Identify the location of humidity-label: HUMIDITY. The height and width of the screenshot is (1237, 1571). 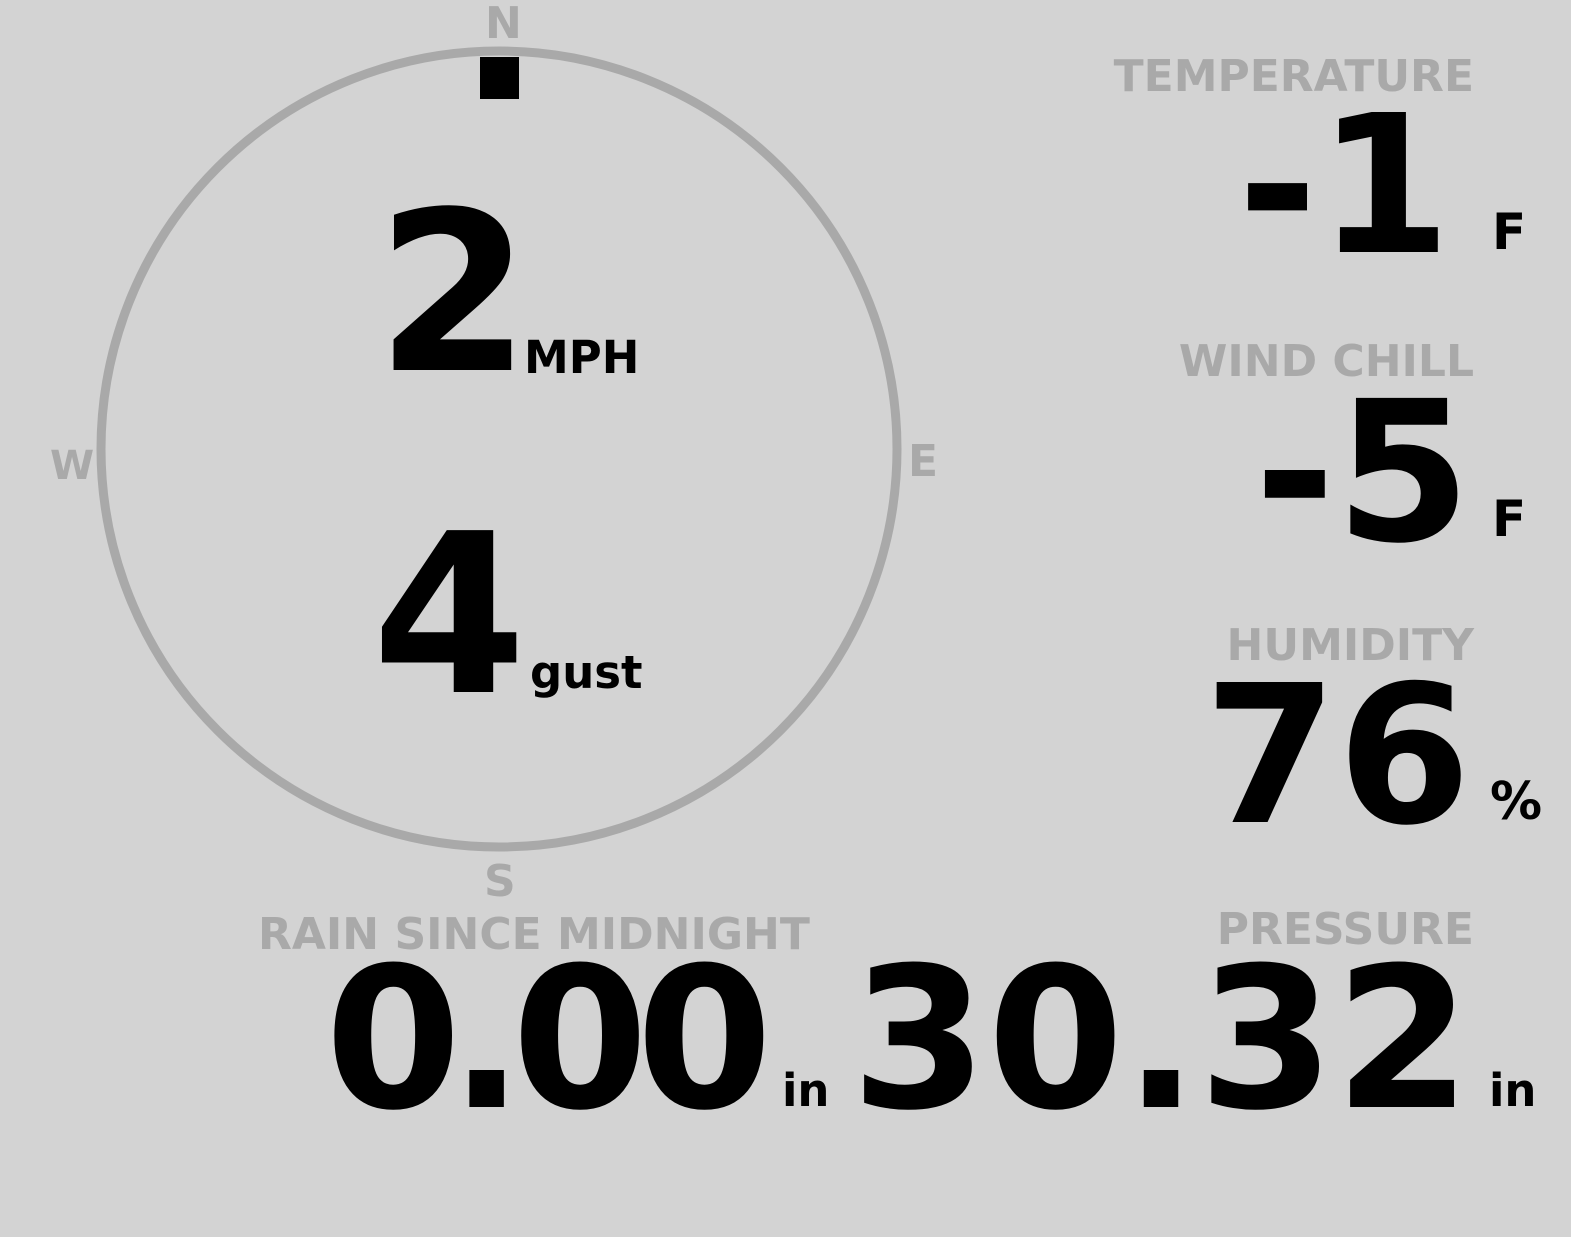
(1350, 645).